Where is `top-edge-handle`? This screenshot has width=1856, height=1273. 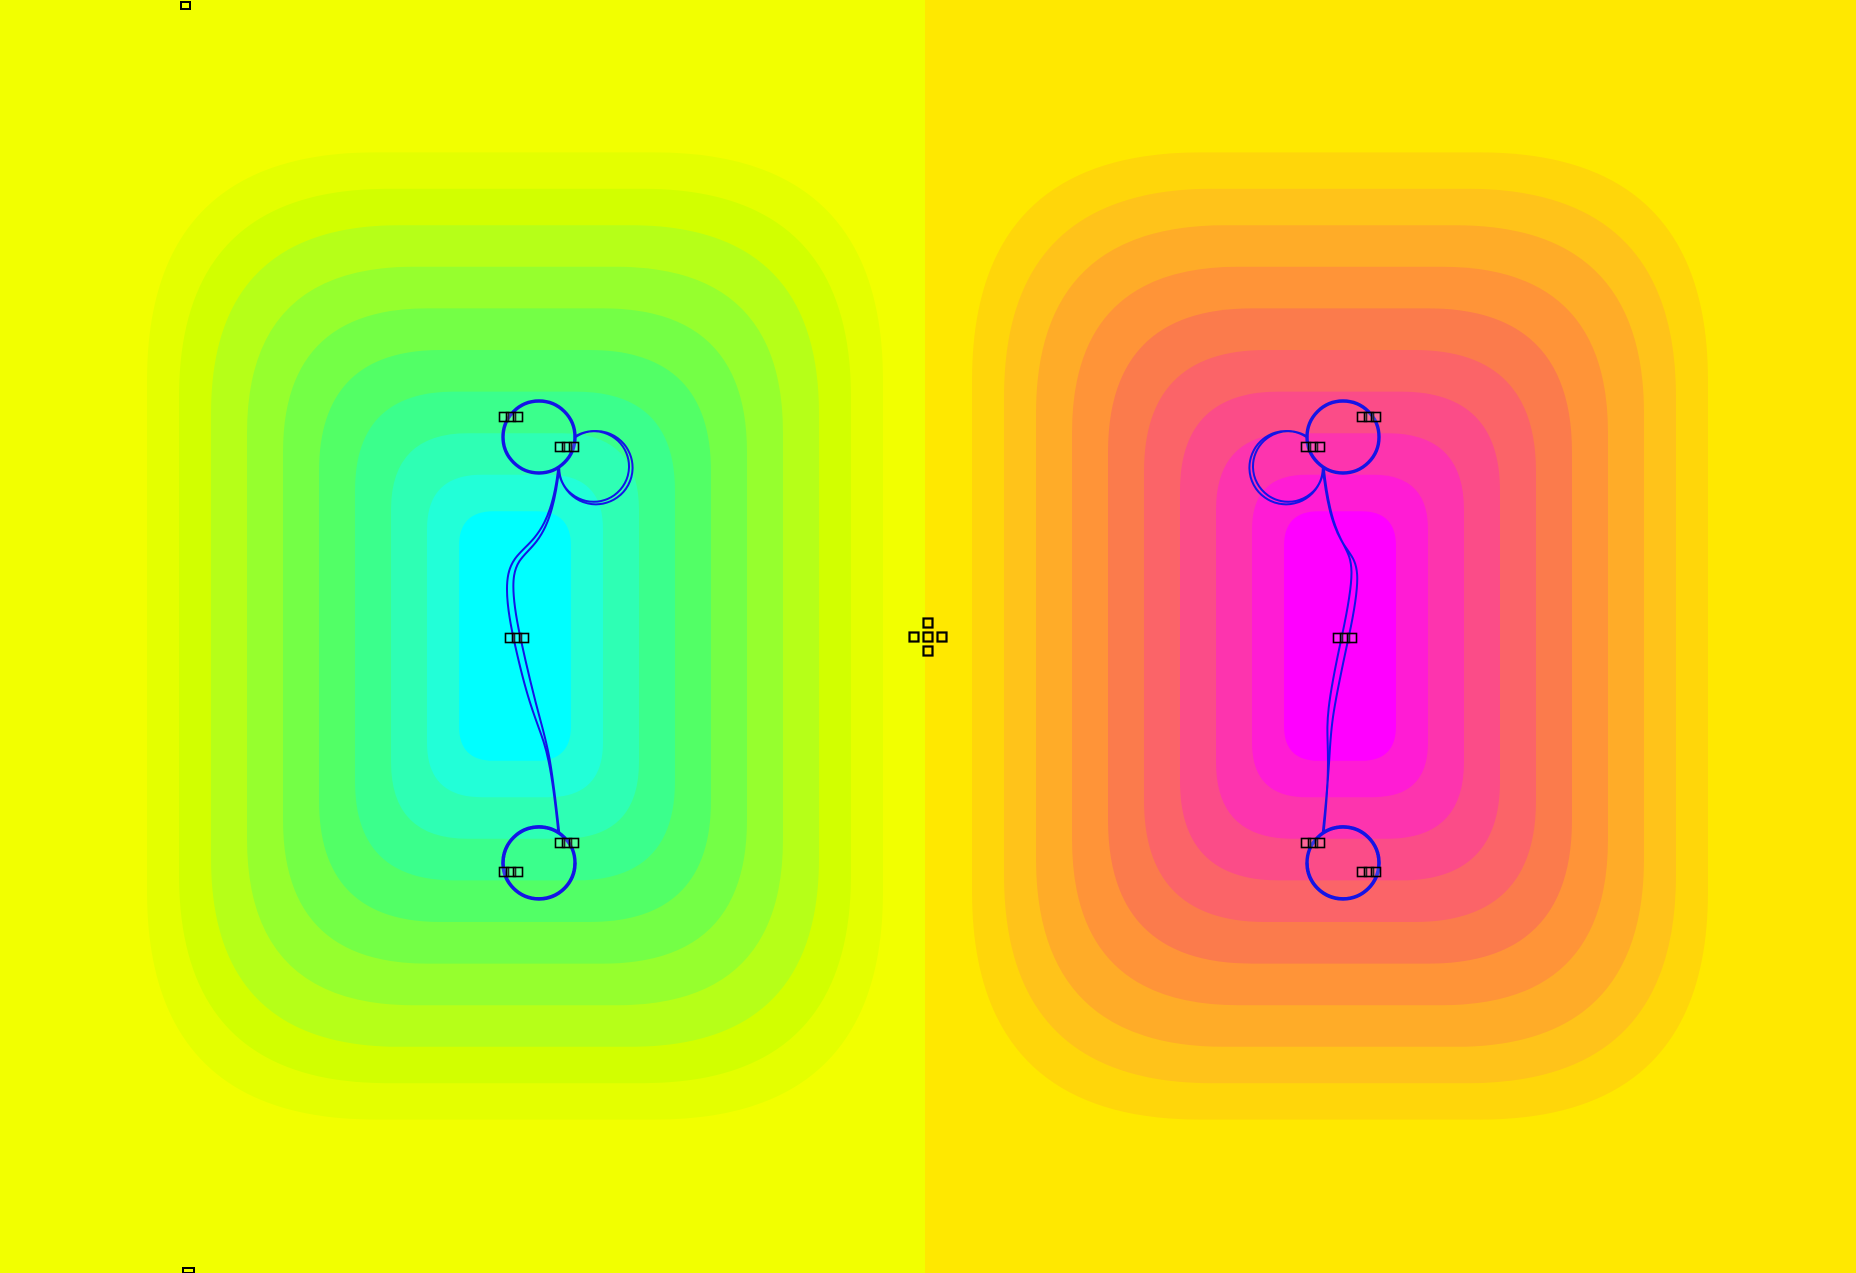 top-edge-handle is located at coordinates (185, 5).